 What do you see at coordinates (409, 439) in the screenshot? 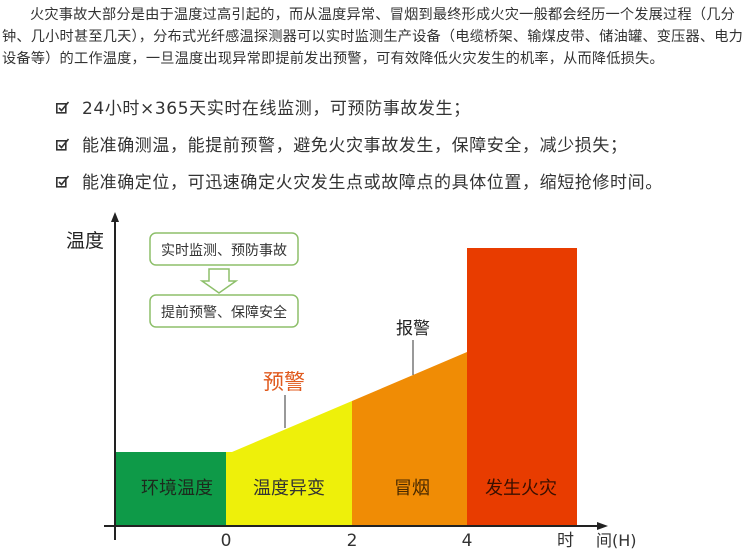
I see `stage-smoke` at bounding box center [409, 439].